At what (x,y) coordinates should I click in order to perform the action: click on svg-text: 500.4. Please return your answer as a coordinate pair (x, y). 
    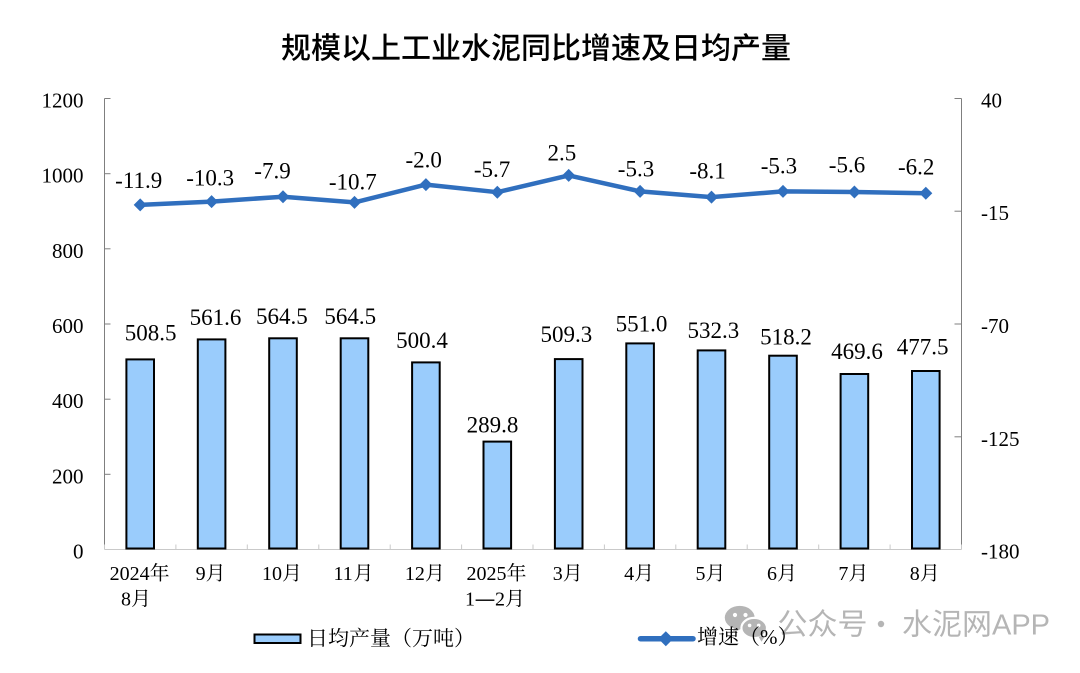
    Looking at the image, I should click on (422, 340).